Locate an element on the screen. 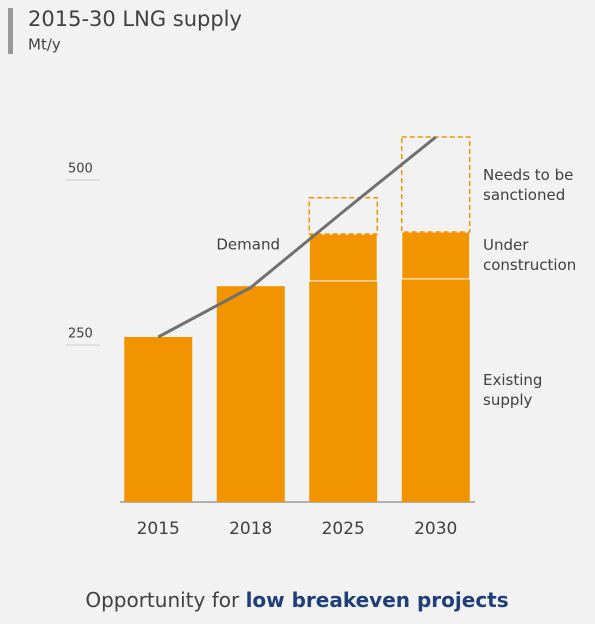 The width and height of the screenshot is (595, 624). footer-highlight: low breakeven projects is located at coordinates (377, 600).